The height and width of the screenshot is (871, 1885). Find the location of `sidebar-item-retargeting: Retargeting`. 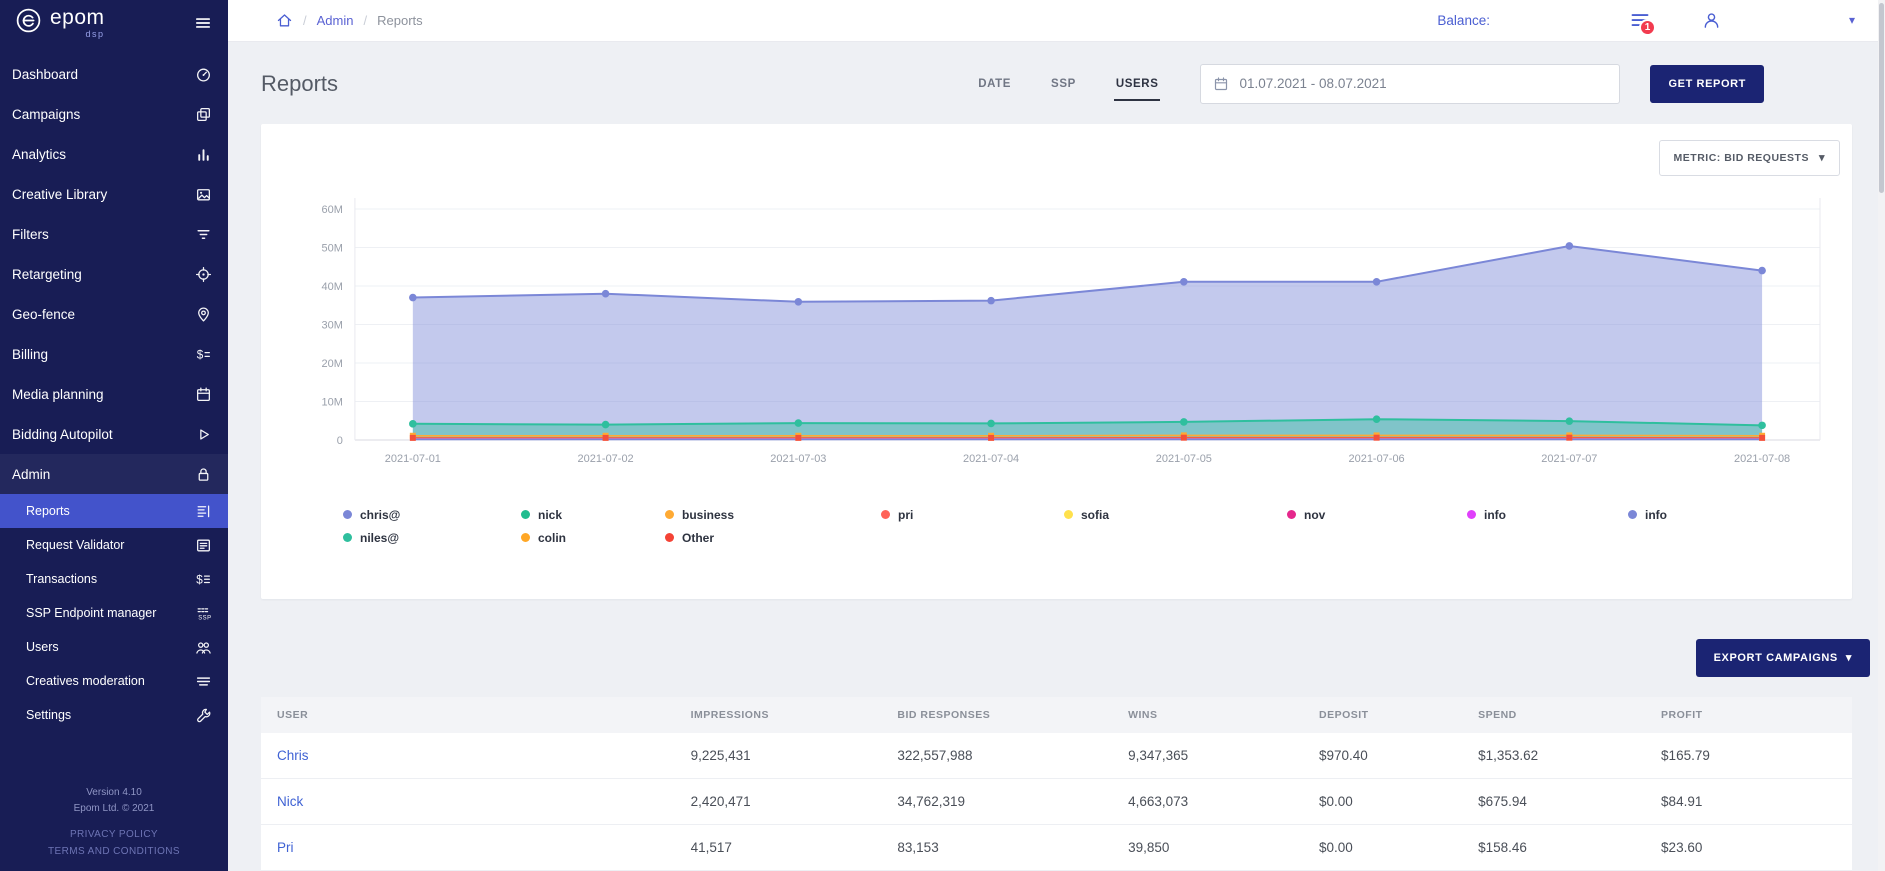

sidebar-item-retargeting: Retargeting is located at coordinates (114, 274).